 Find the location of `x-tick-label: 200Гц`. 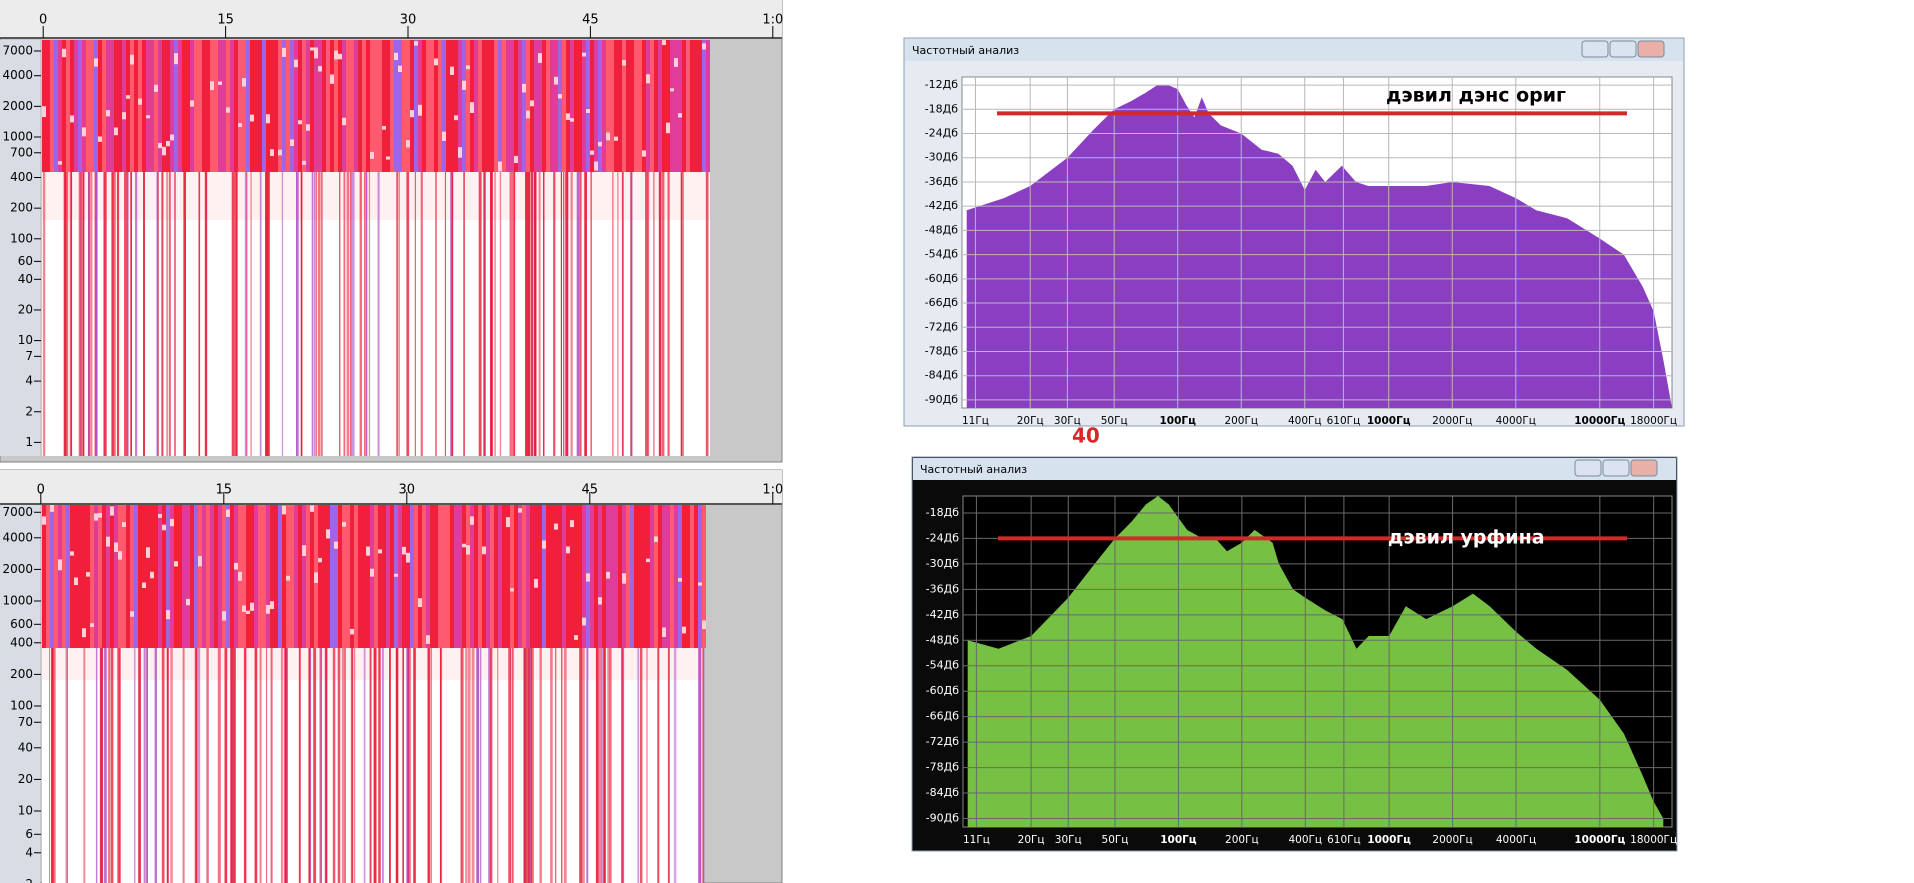

x-tick-label: 200Гц is located at coordinates (1242, 840).